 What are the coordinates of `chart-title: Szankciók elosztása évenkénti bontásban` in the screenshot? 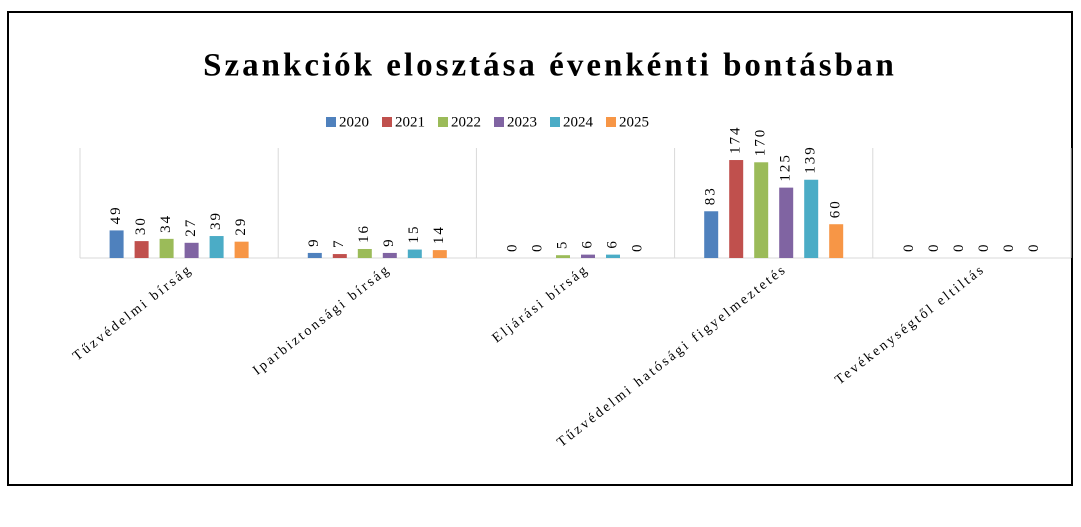 It's located at (550, 66).